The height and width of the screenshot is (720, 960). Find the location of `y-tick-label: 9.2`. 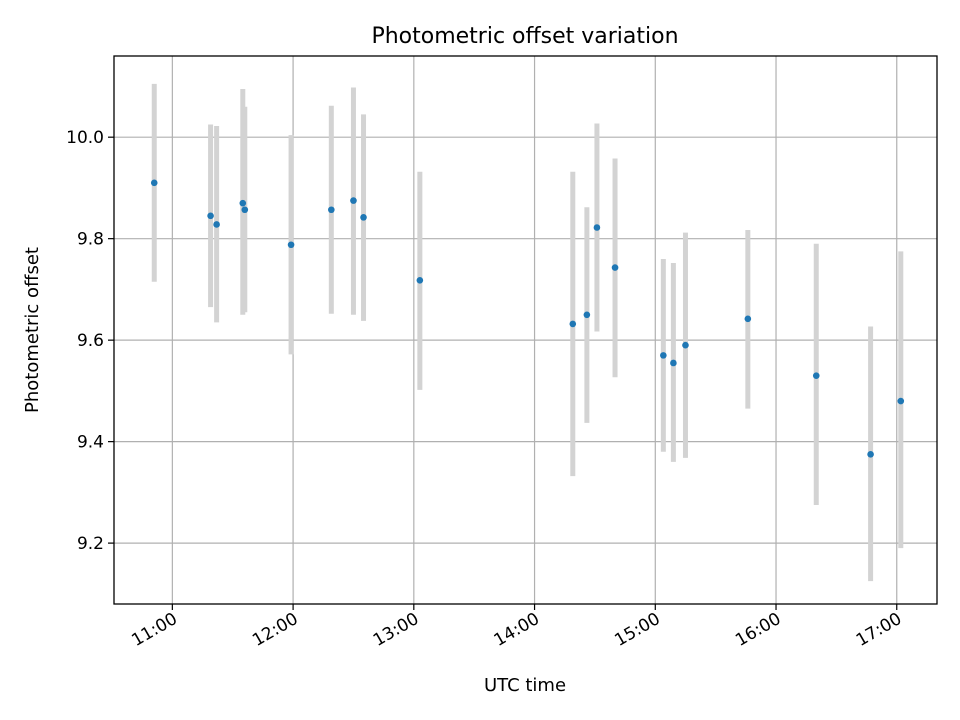

y-tick-label: 9.2 is located at coordinates (90, 544).